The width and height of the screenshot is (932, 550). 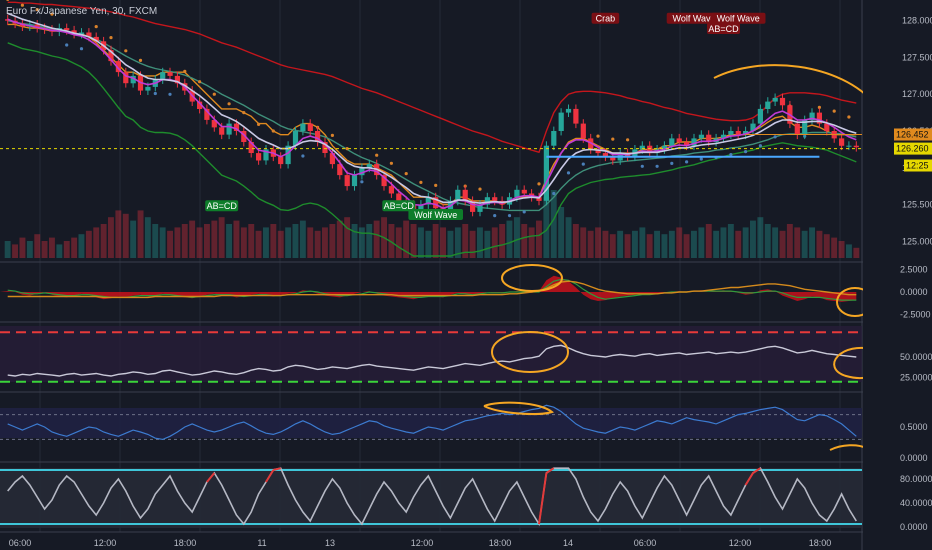 I want to click on osc1-signal-green, so click(x=432, y=289).